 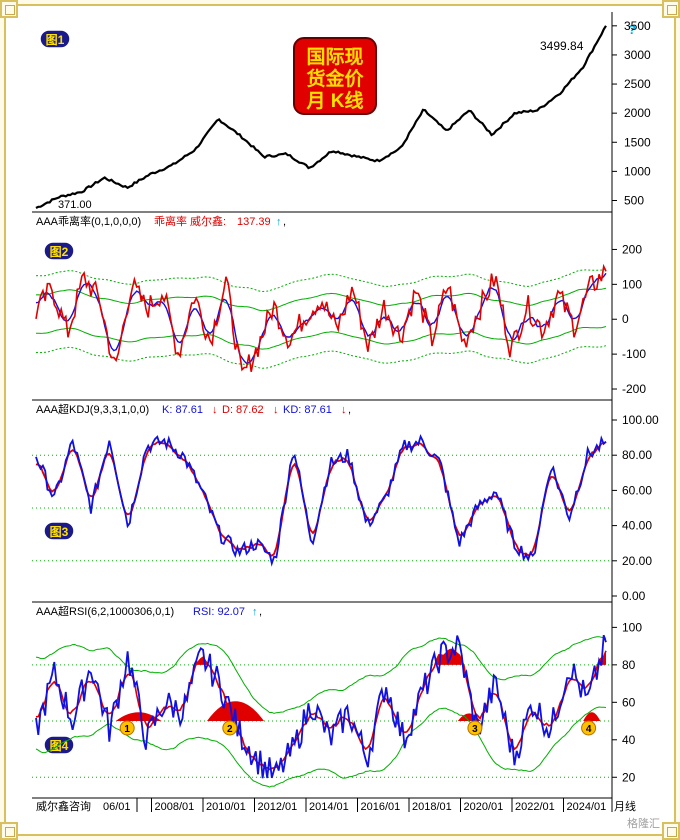 I want to click on y-tick-label: 0, so click(x=625, y=319).